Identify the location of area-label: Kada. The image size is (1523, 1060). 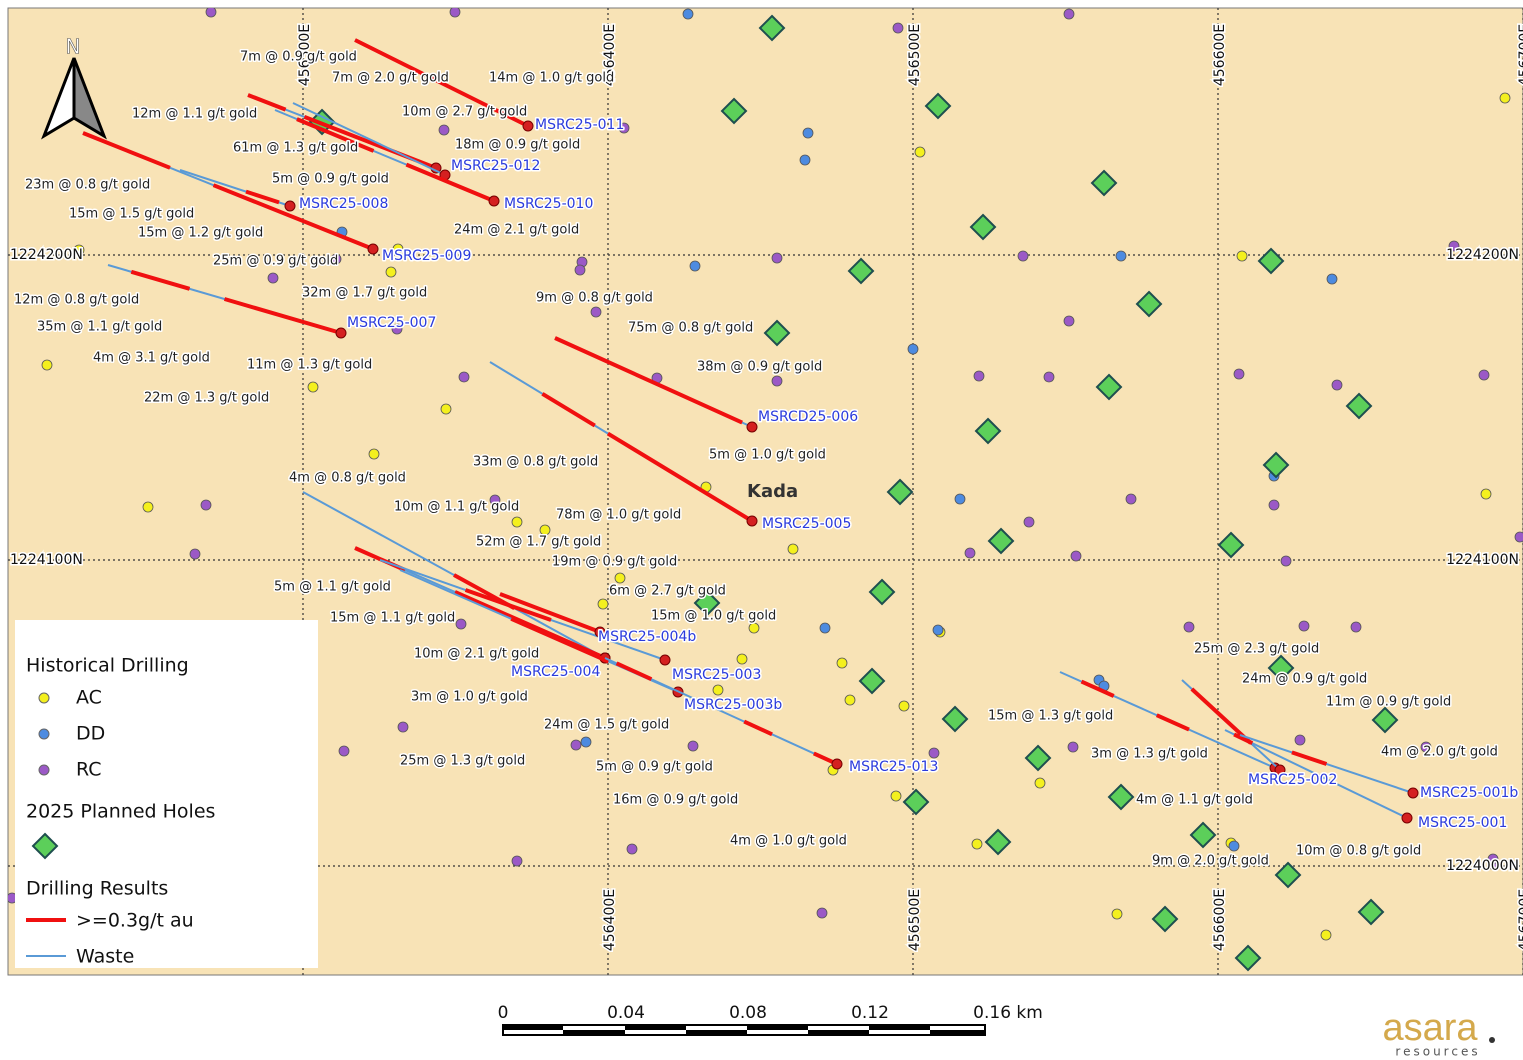
(772, 491).